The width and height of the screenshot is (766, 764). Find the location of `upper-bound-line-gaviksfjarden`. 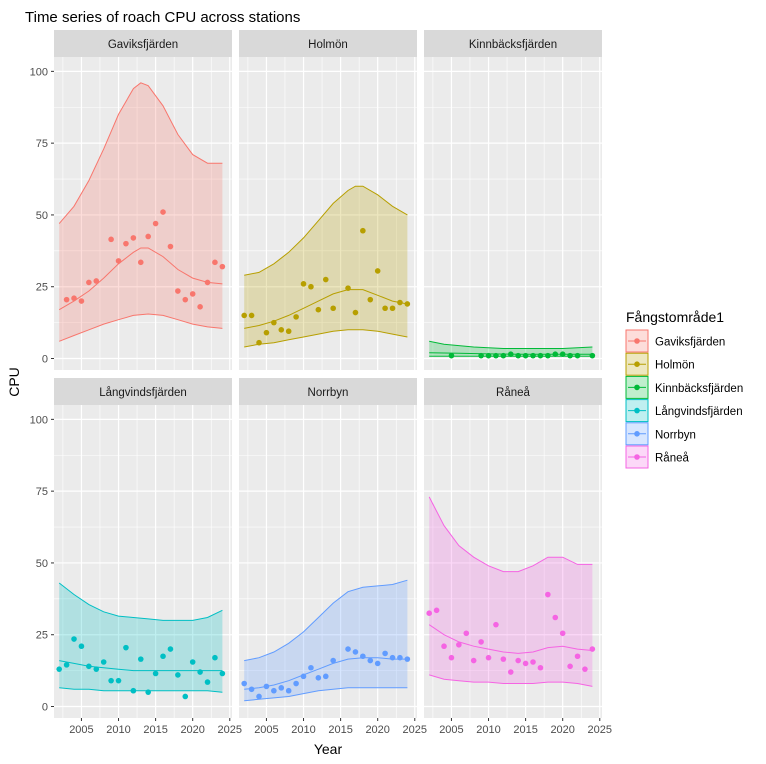

upper-bound-line-gaviksfjarden is located at coordinates (140, 153).